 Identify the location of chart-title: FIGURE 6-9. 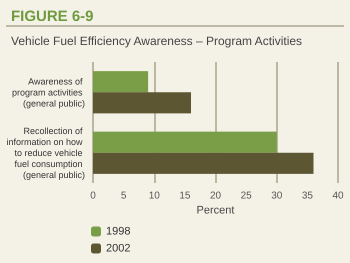
(52, 16).